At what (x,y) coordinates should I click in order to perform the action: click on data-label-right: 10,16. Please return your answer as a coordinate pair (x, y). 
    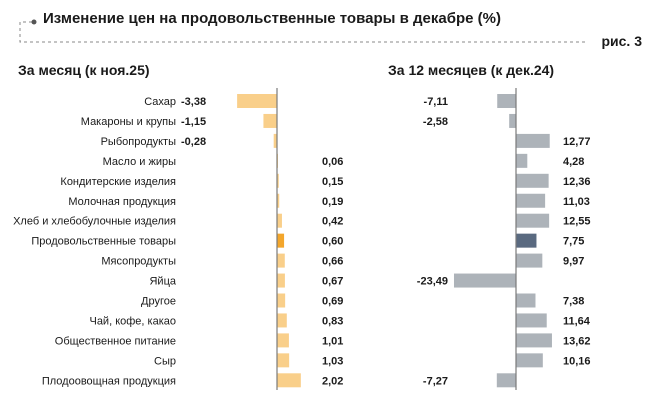
    Looking at the image, I should click on (577, 361).